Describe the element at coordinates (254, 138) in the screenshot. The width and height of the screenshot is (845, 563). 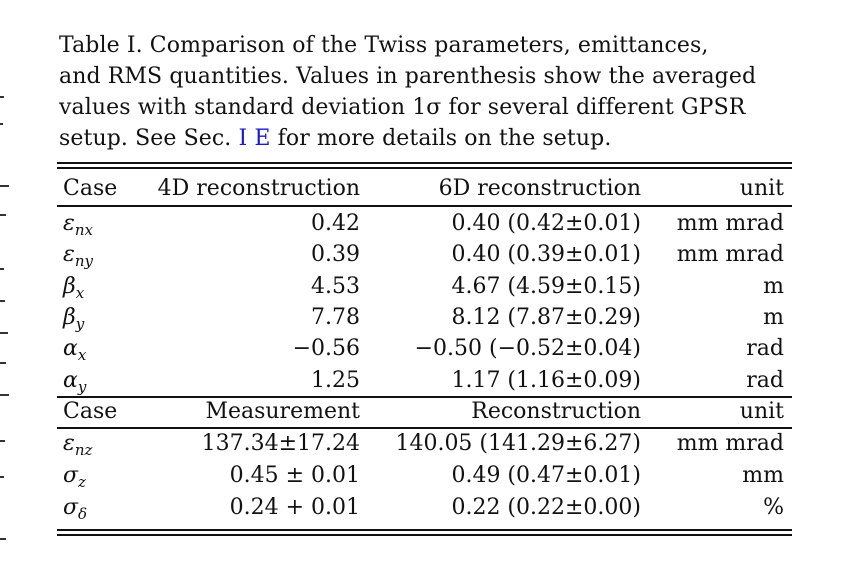
I see `section-reference-link: I E` at that location.